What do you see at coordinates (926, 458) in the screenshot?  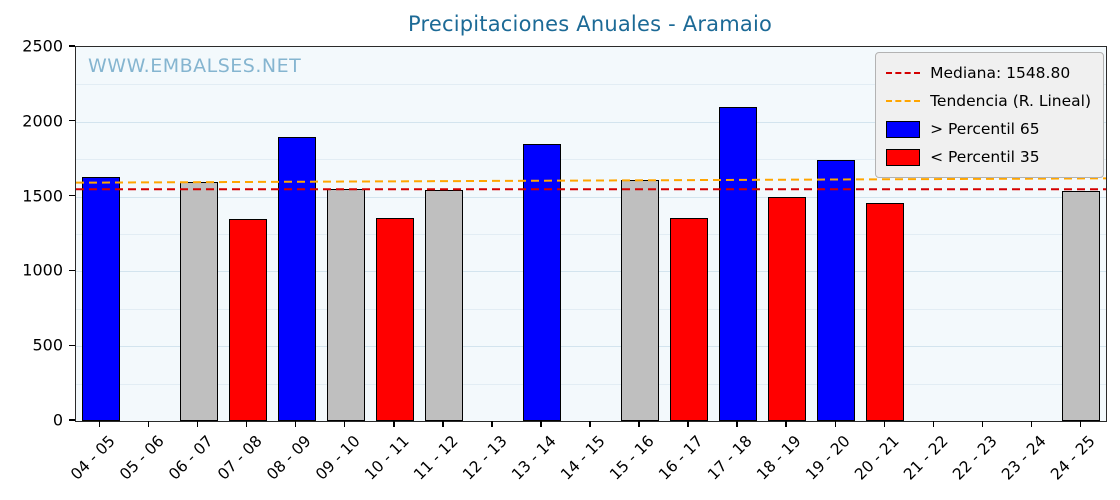 I see `x-tick-label: 21 - 22` at bounding box center [926, 458].